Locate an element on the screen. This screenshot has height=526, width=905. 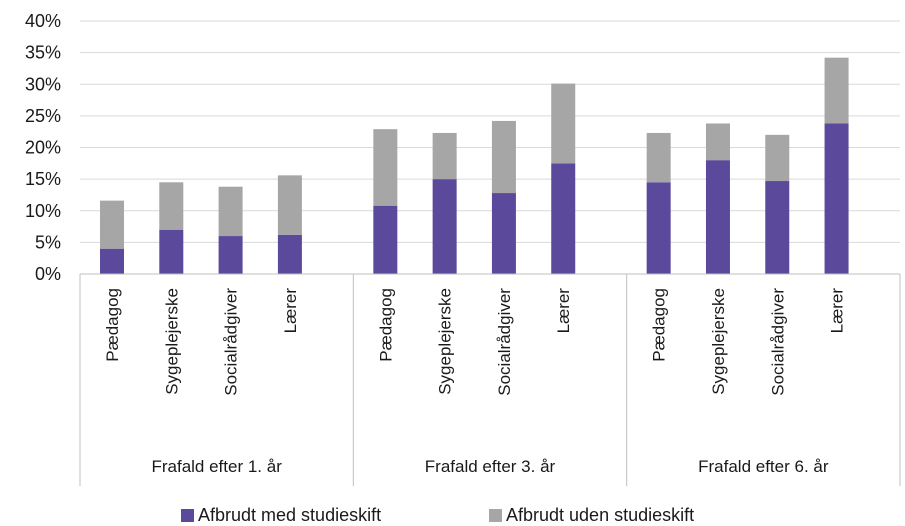
group-label: Frafald efter 6. år is located at coordinates (763, 466).